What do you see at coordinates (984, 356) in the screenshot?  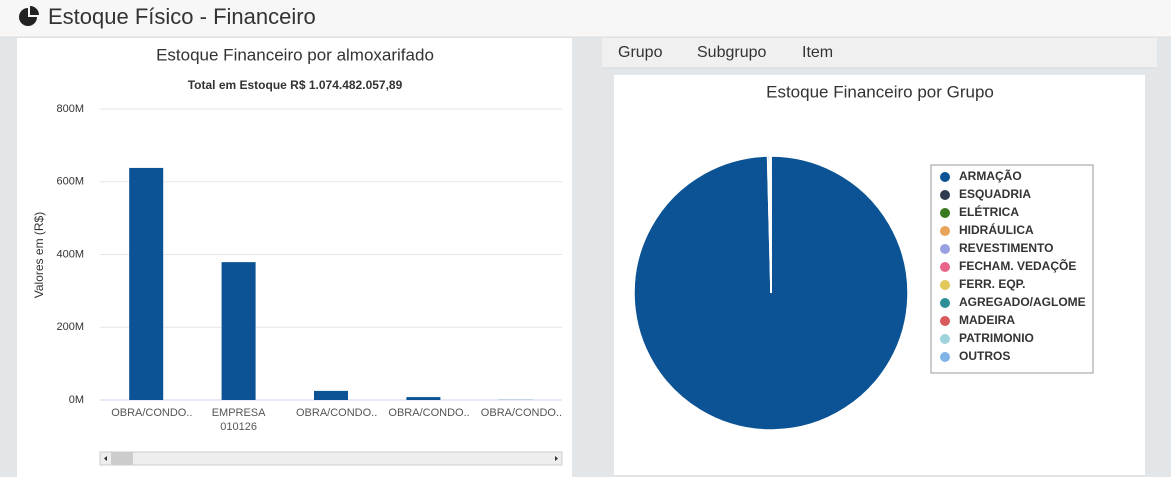 I see `legend-label: OUTROS` at bounding box center [984, 356].